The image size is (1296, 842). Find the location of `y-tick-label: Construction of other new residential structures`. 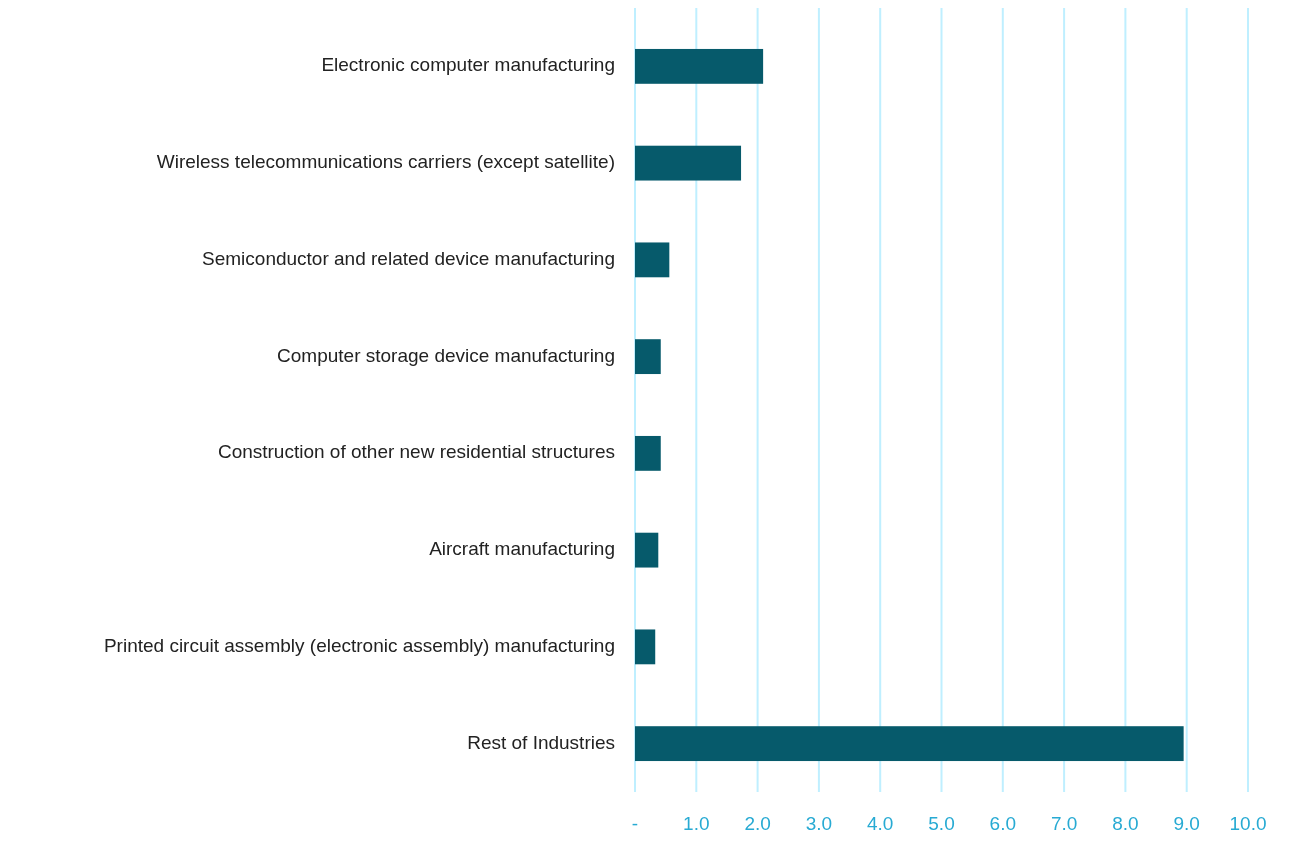

y-tick-label: Construction of other new residential structures is located at coordinates (416, 452).